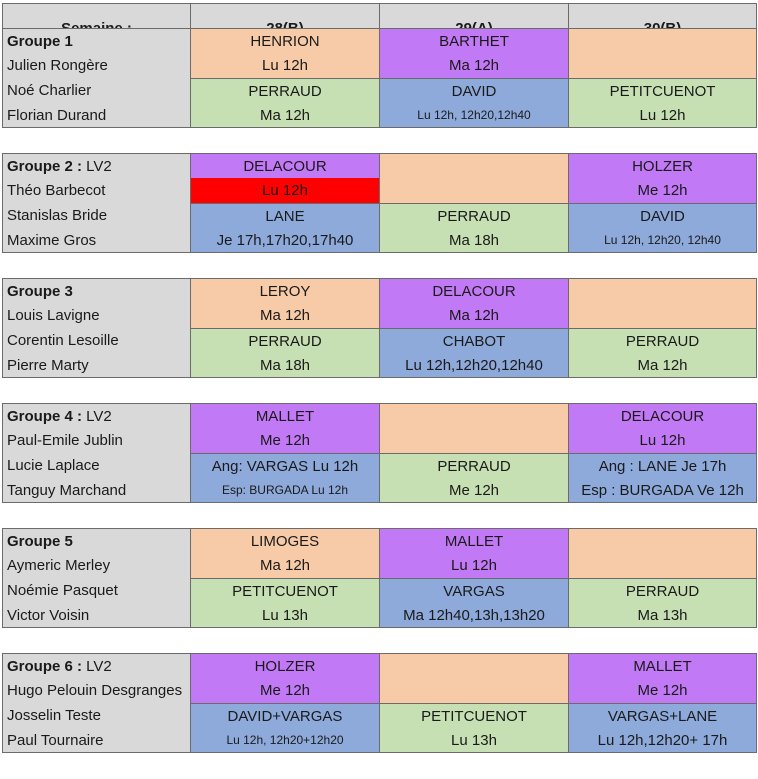 This screenshot has width=758, height=779. I want to click on group-title: Groupe 3, so click(96, 290).